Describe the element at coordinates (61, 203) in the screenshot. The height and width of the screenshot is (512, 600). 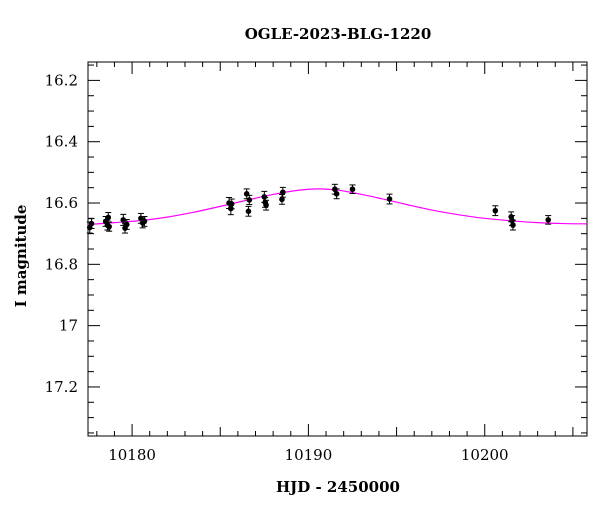
I see `y-tick-label: 16.6` at that location.